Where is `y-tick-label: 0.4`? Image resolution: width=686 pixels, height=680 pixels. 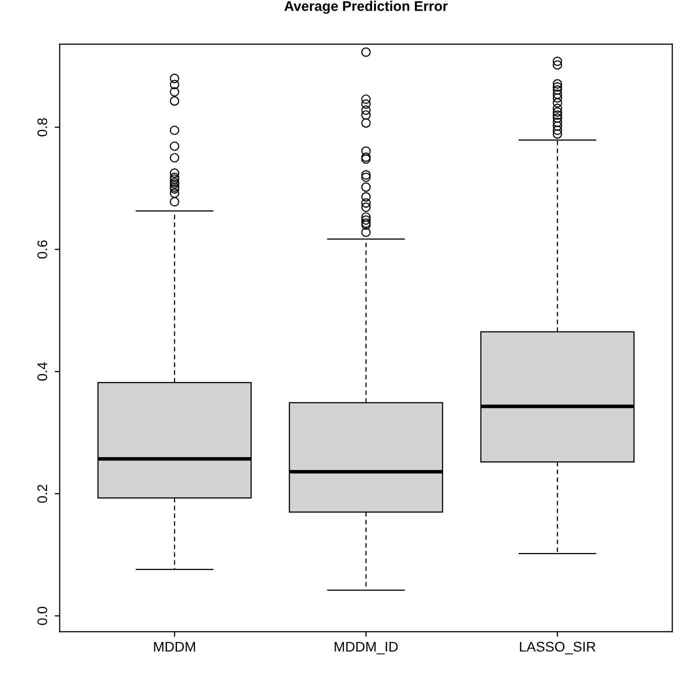 y-tick-label: 0.4 is located at coordinates (42, 371).